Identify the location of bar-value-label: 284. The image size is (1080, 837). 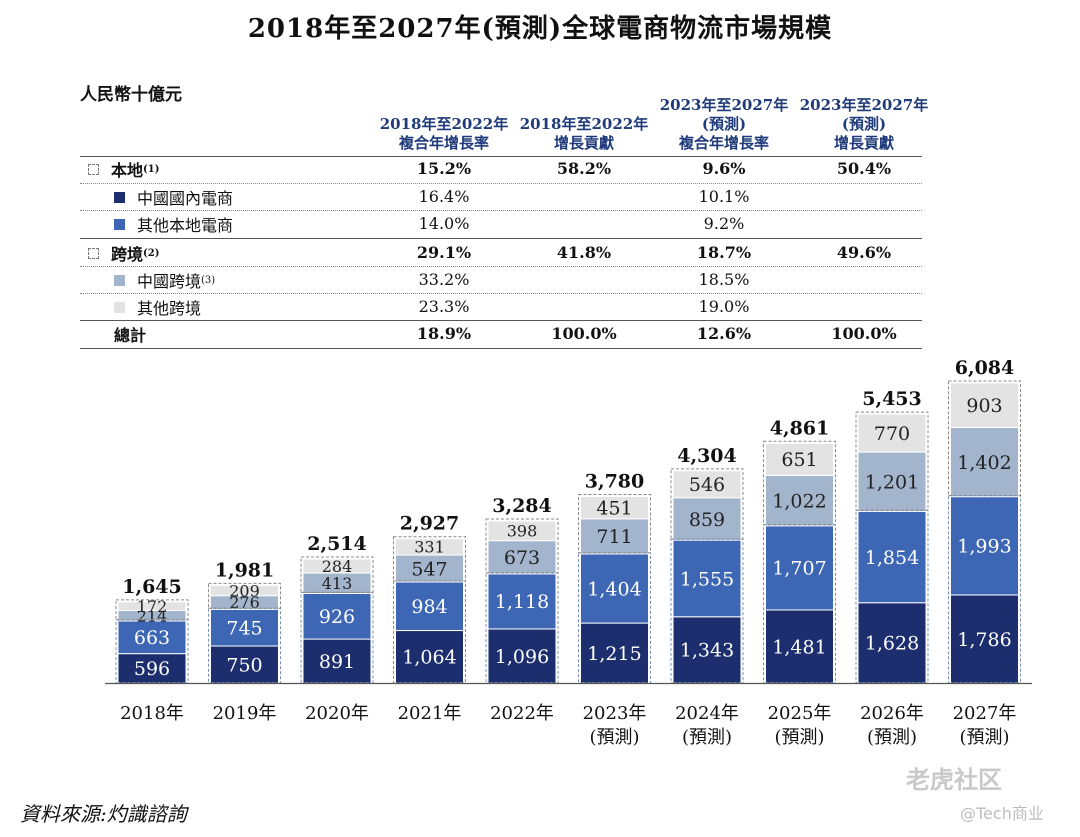
(337, 566).